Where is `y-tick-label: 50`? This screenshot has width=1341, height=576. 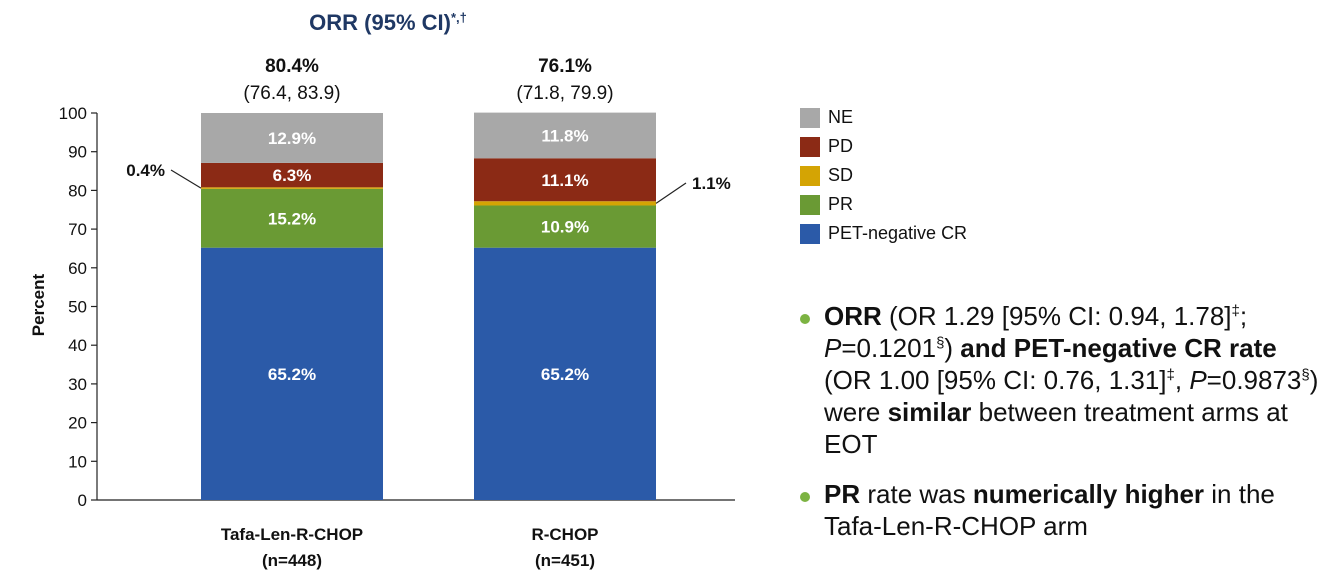
y-tick-label: 50 is located at coordinates (77, 307).